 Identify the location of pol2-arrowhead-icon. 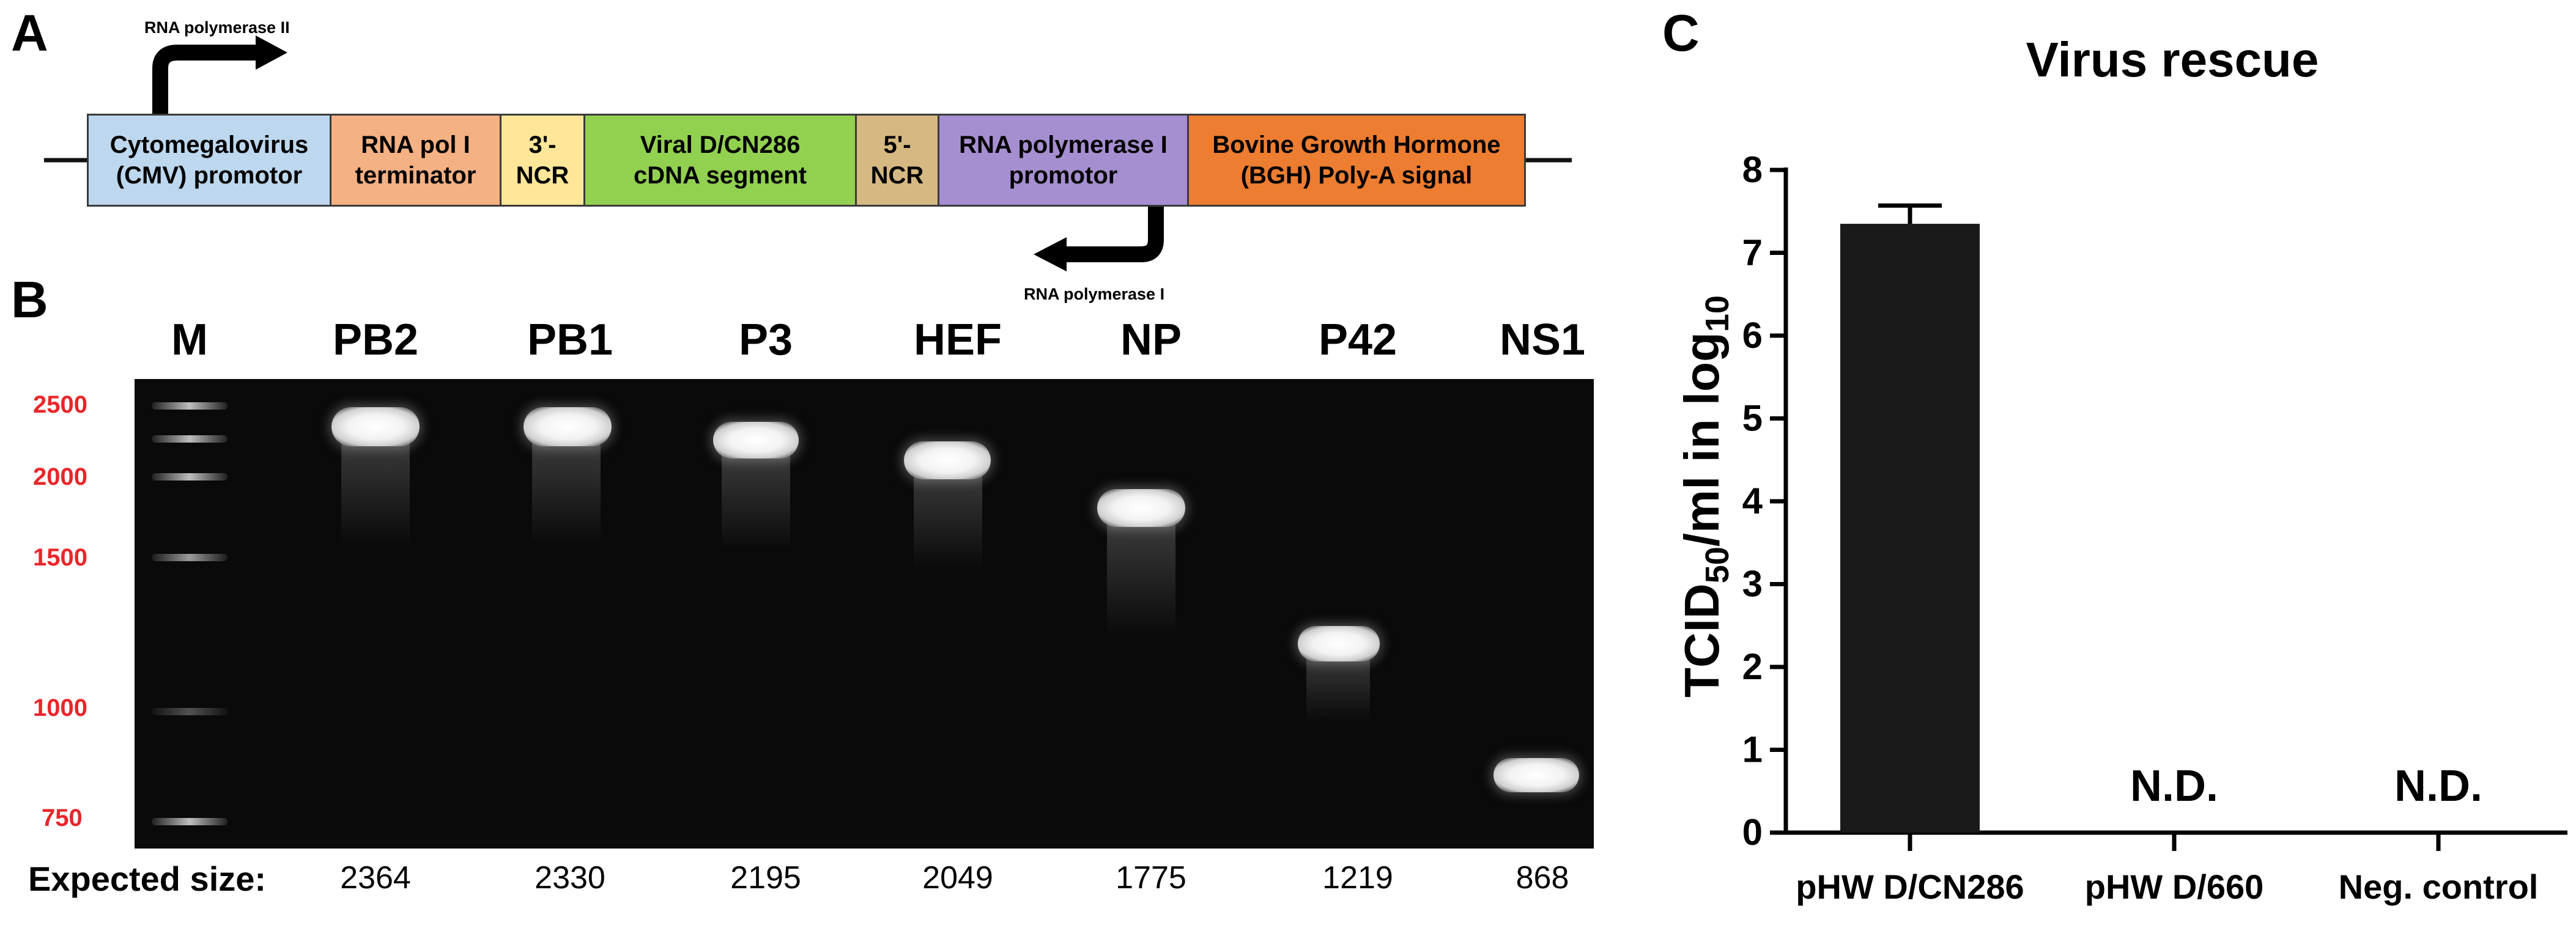
(271, 52).